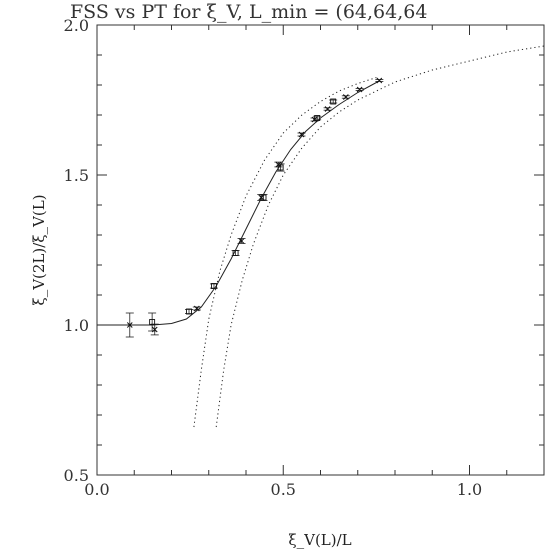 The image size is (554, 554). Describe the element at coordinates (76, 325) in the screenshot. I see `y-tick-label: 1.0` at that location.